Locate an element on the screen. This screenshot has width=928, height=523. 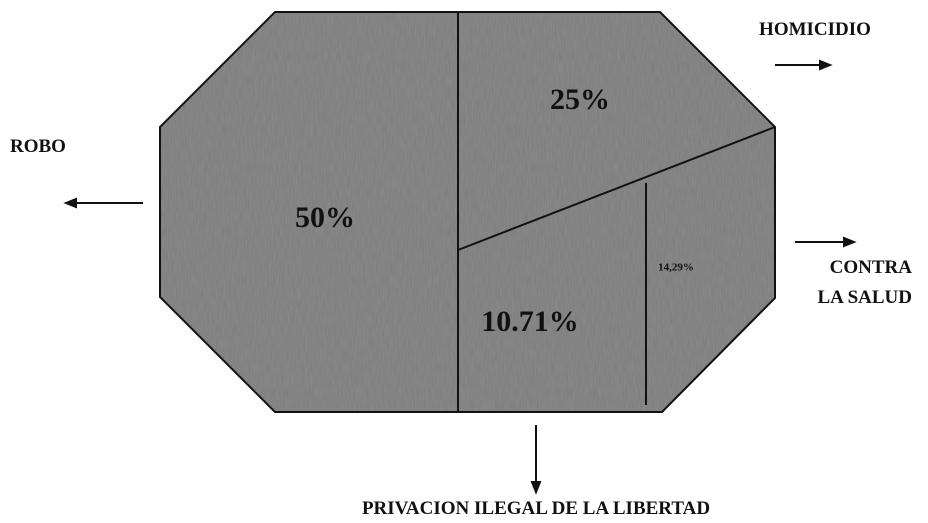
value-label: 14,29% is located at coordinates (676, 268).